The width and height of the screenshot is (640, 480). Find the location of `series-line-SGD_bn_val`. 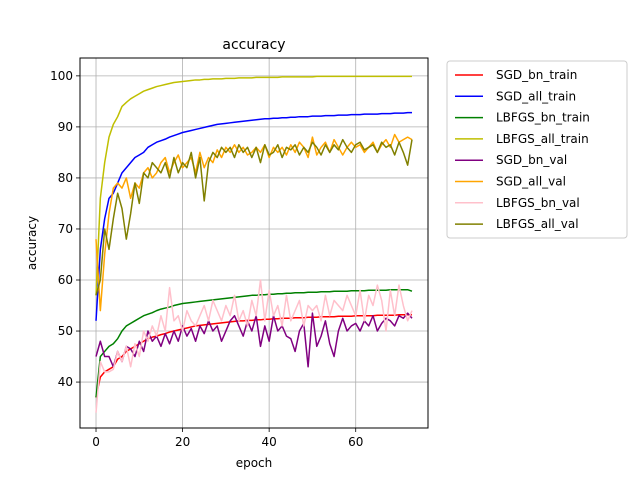

series-line-SGD_bn_val is located at coordinates (254, 340).